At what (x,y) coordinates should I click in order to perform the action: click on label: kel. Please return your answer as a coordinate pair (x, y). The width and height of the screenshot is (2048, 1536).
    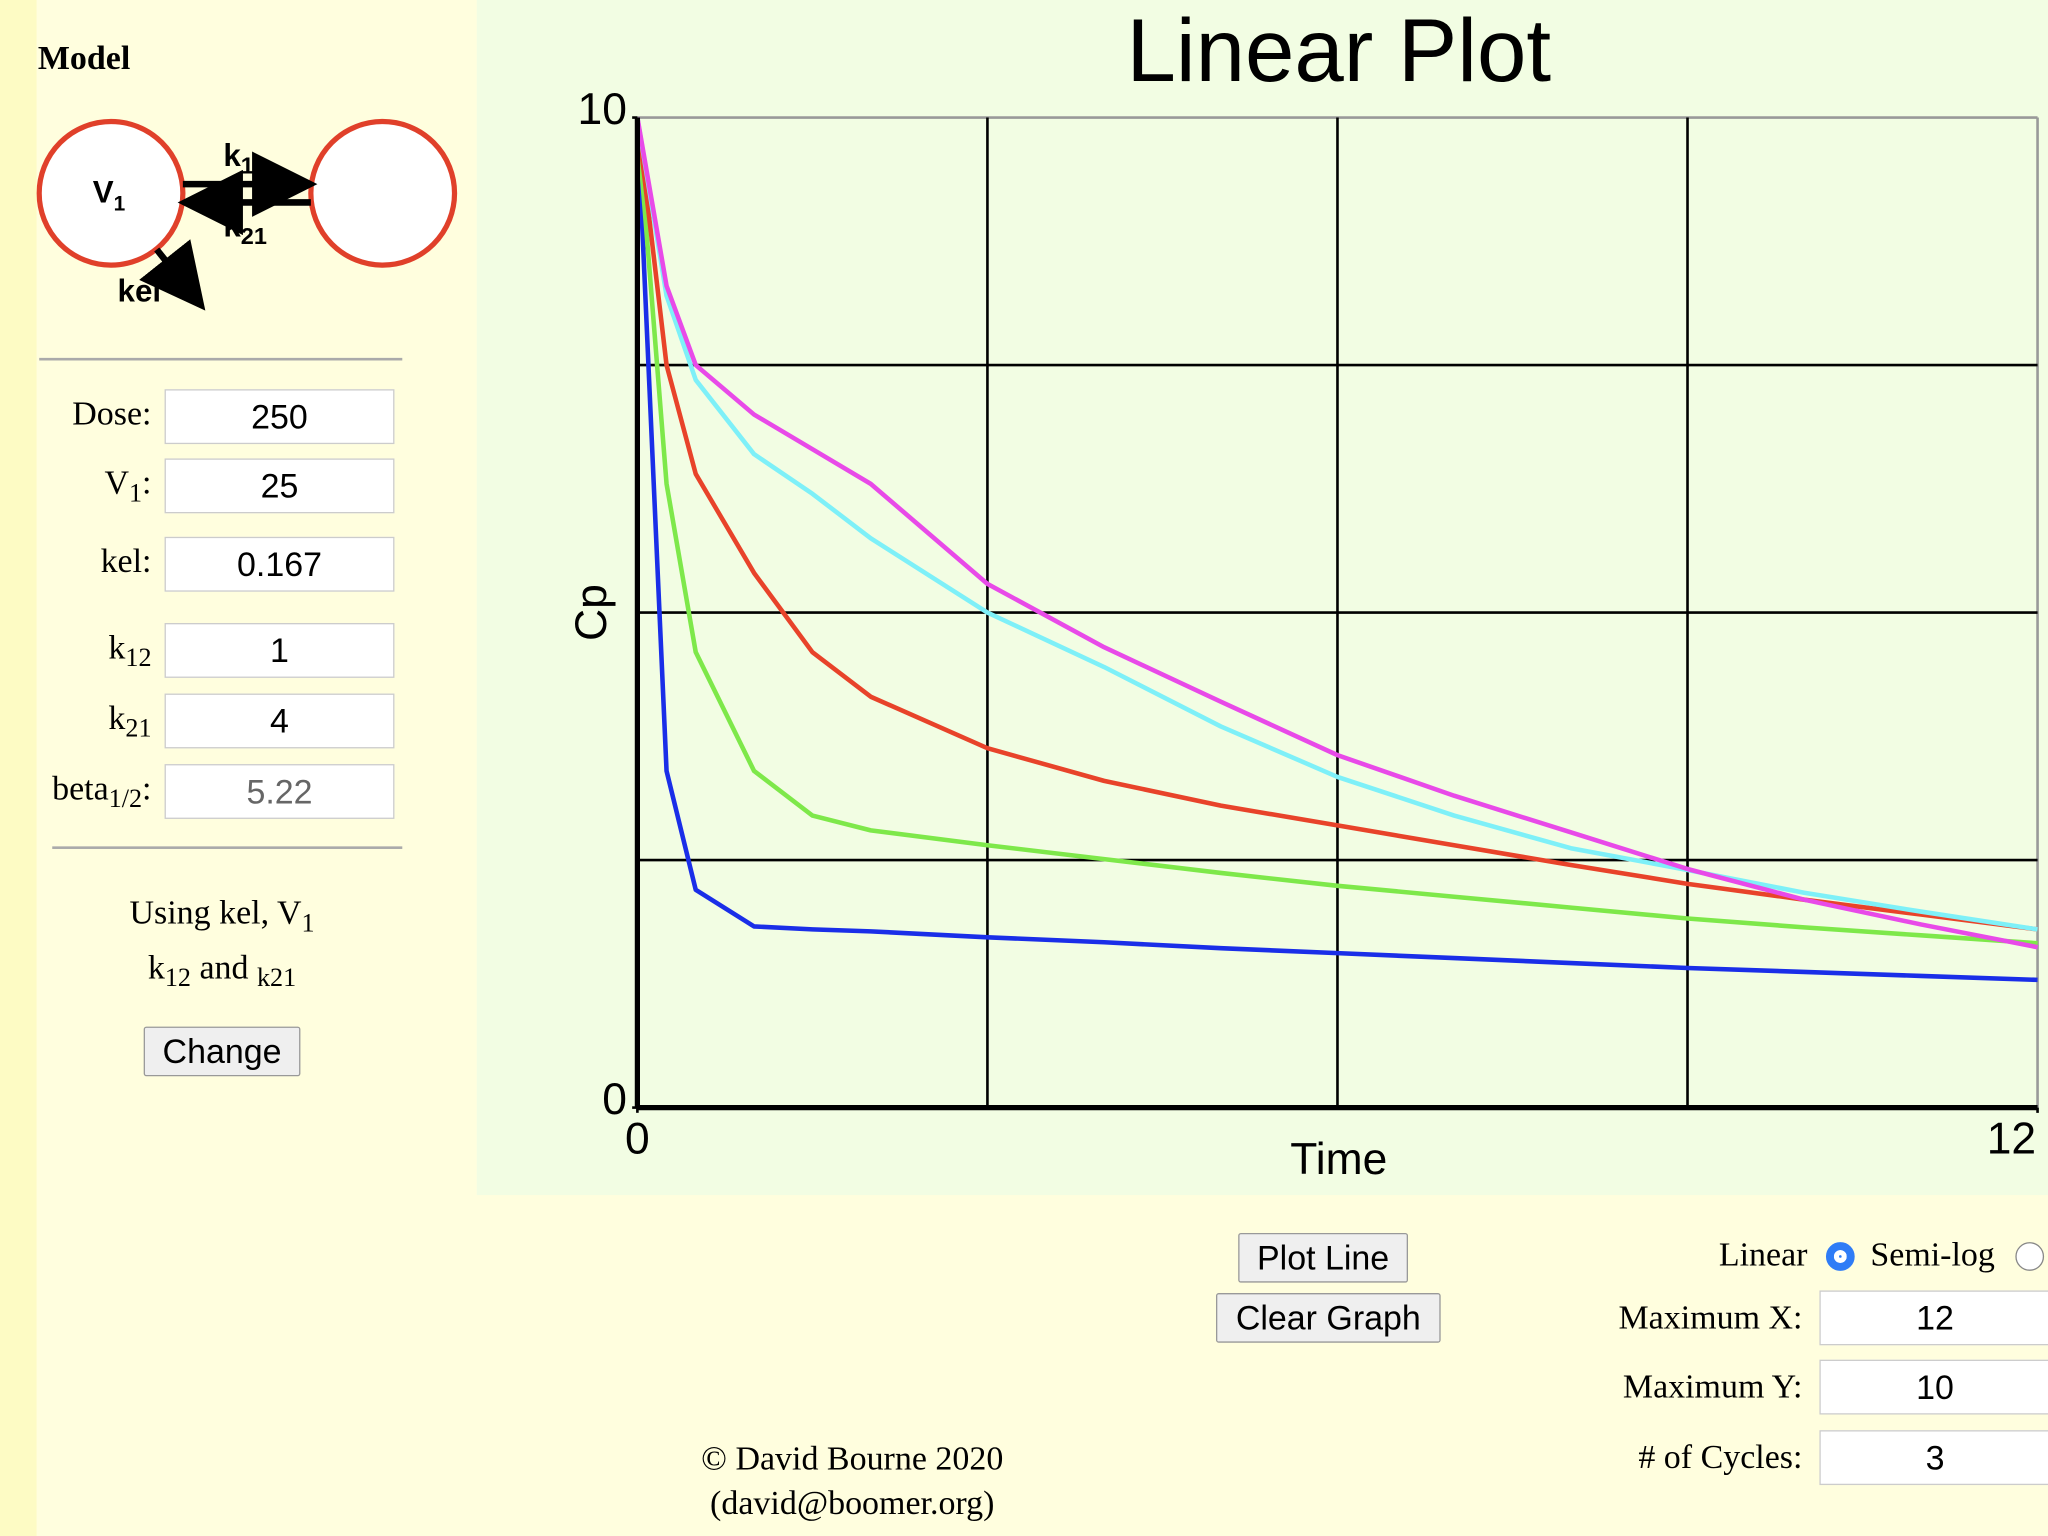
    Looking at the image, I should click on (140, 291).